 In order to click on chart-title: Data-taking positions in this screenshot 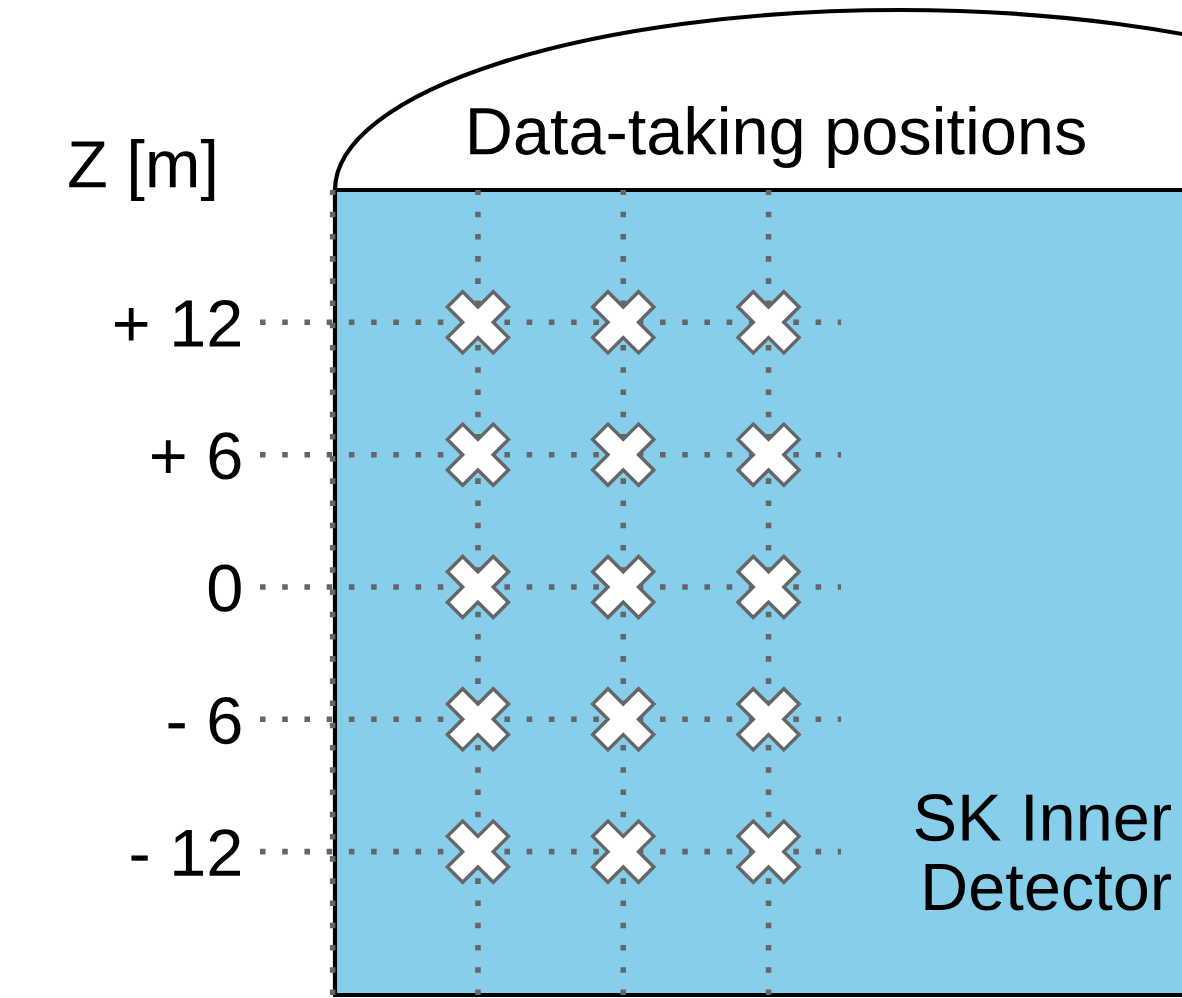, I will do `click(777, 137)`.